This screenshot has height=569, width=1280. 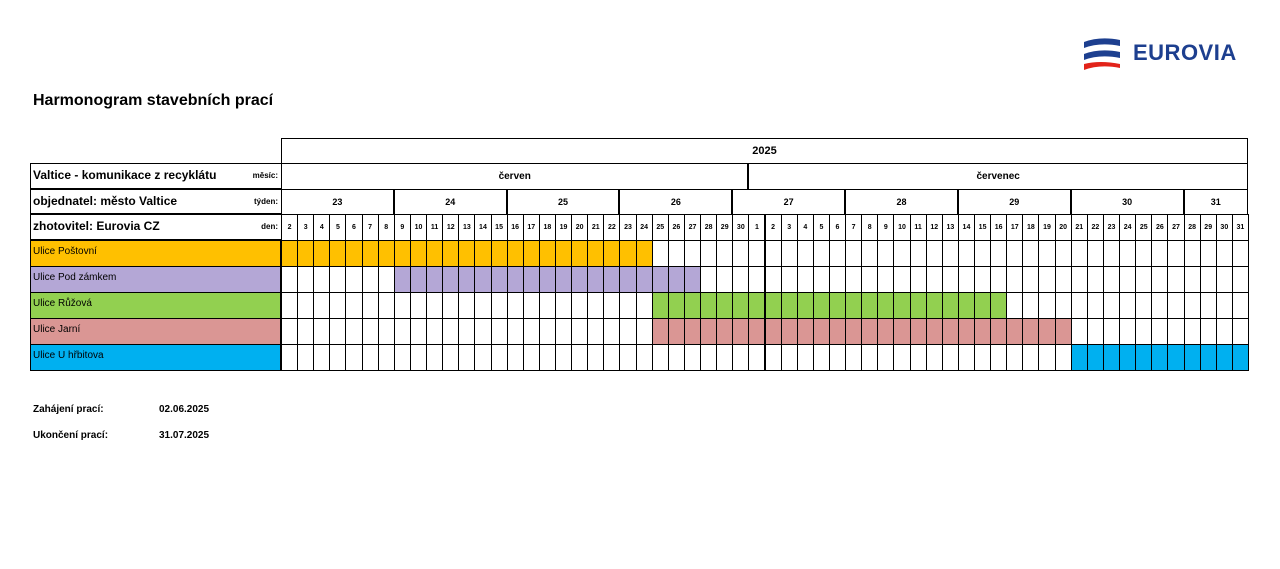 I want to click on day-cell: 17, so click(x=531, y=227).